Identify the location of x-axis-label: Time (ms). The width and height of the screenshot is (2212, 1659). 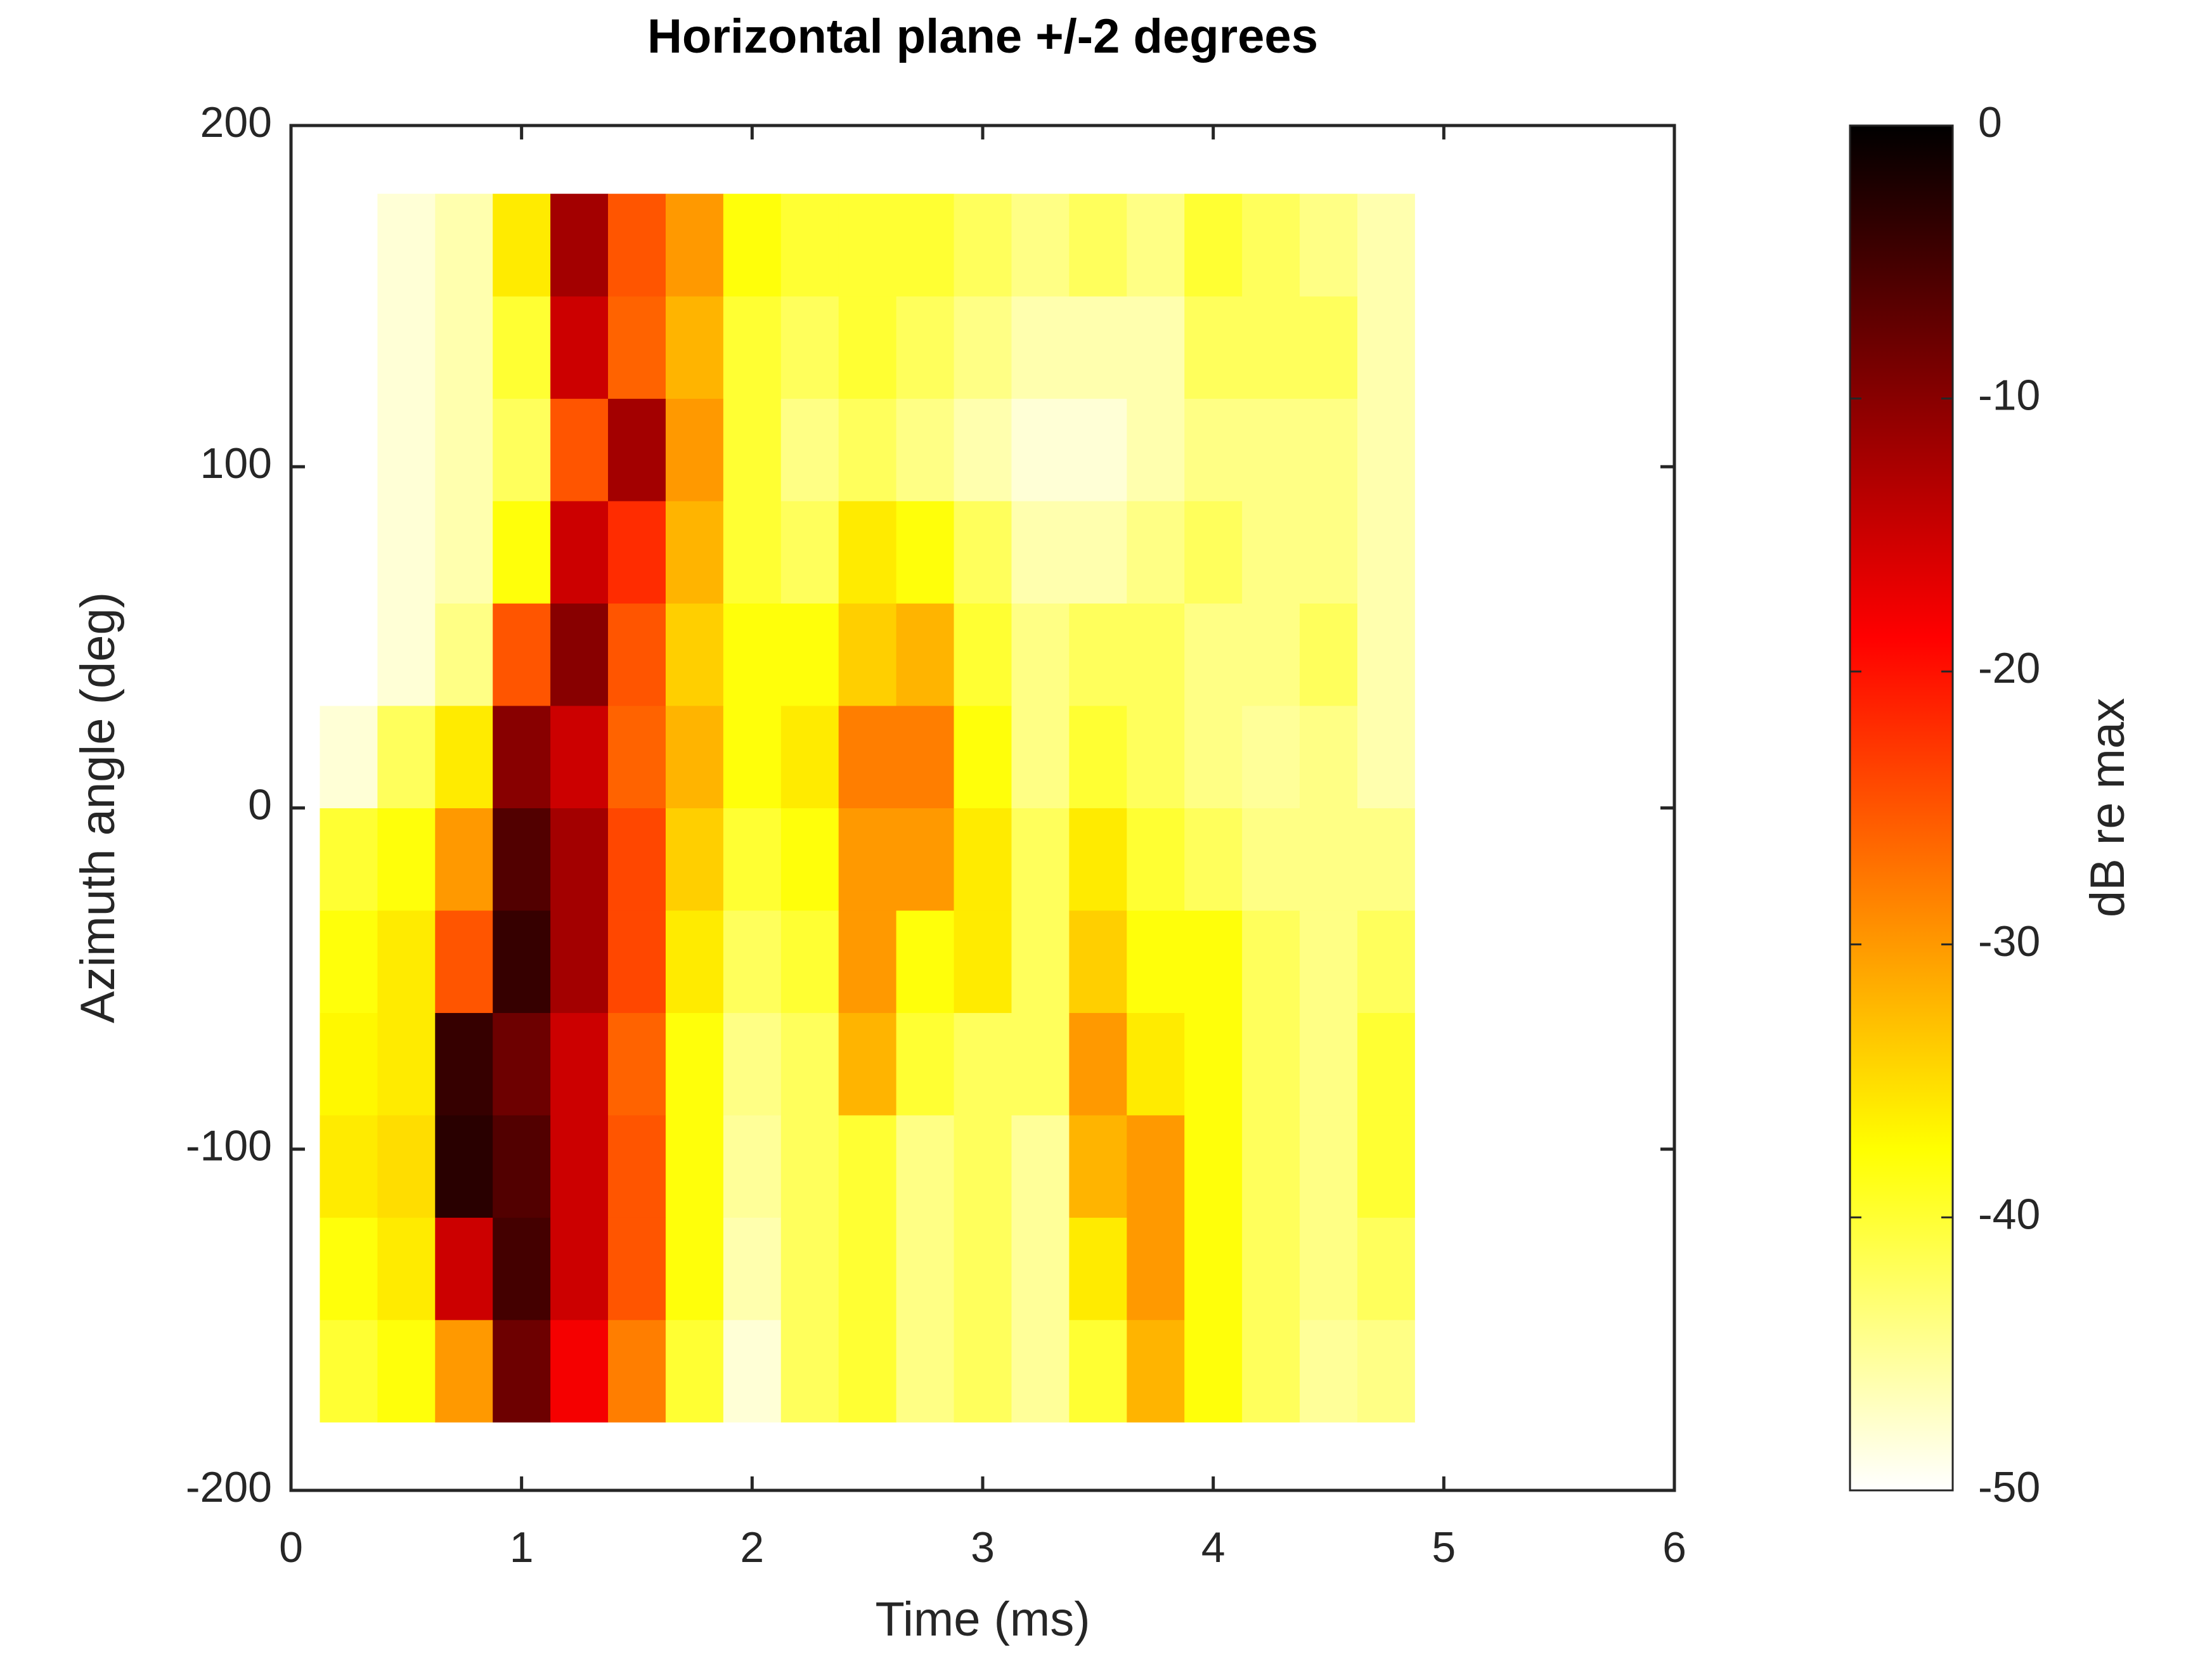
(982, 1619).